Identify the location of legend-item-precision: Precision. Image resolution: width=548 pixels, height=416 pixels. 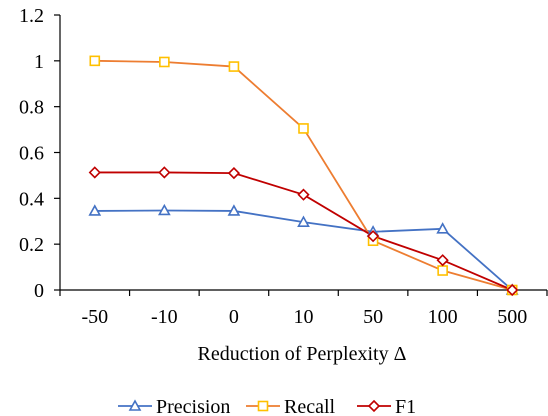
(174, 406).